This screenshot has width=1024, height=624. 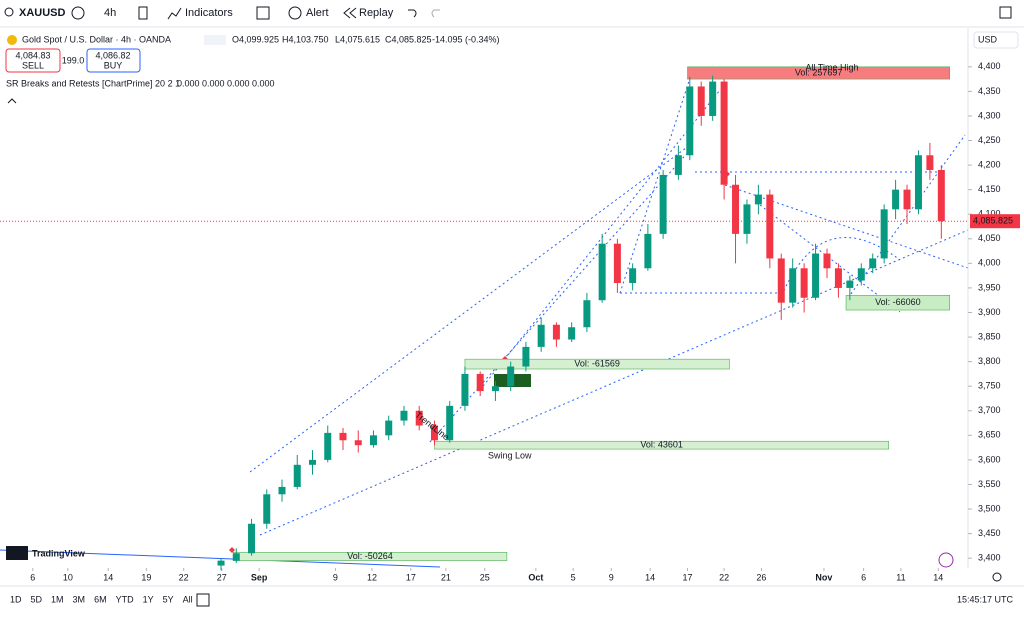 I want to click on chart-type, so click(x=143, y=13).